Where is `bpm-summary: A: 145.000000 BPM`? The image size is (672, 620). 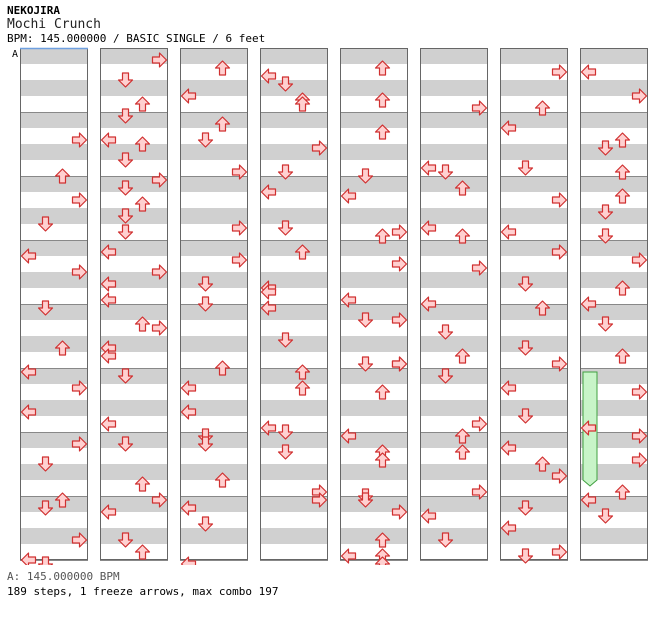
bpm-summary: A: 145.000000 BPM is located at coordinates (63, 576).